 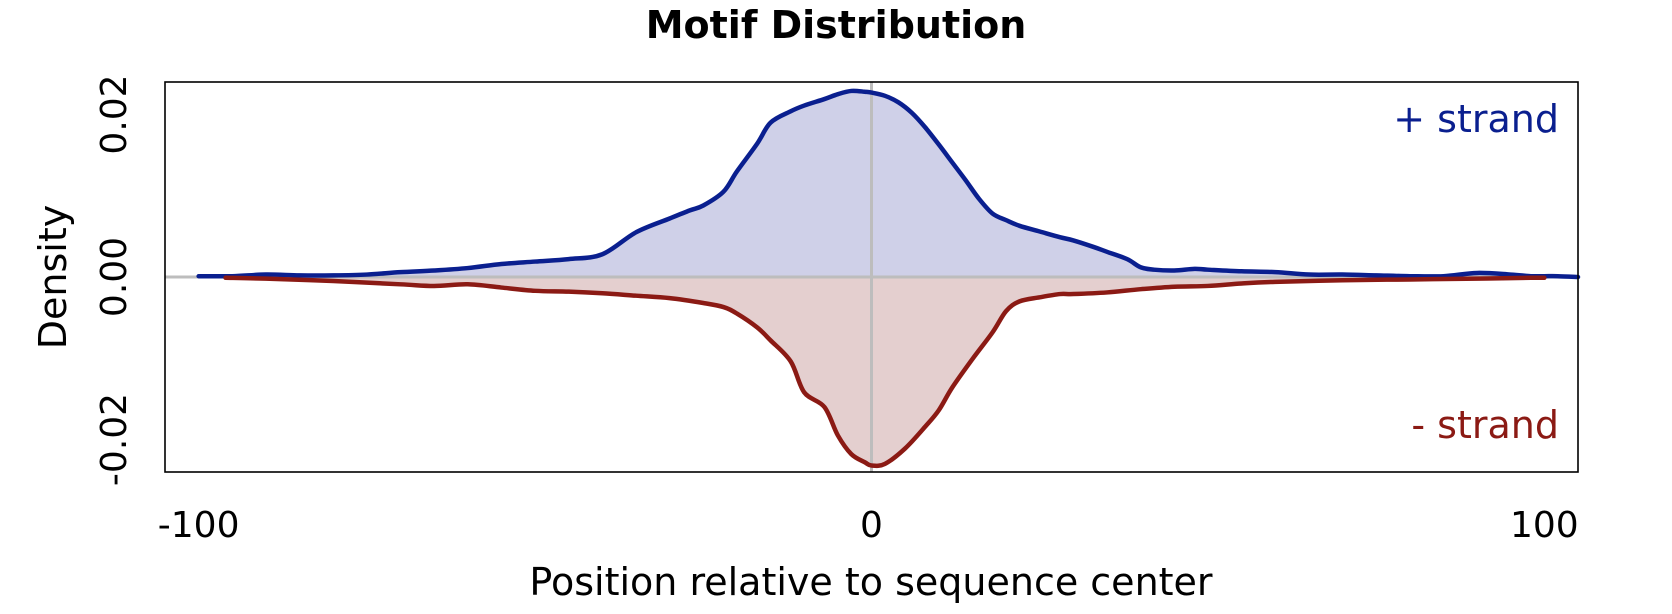 I want to click on plus-strand-label: + strand, so click(x=1476, y=119).